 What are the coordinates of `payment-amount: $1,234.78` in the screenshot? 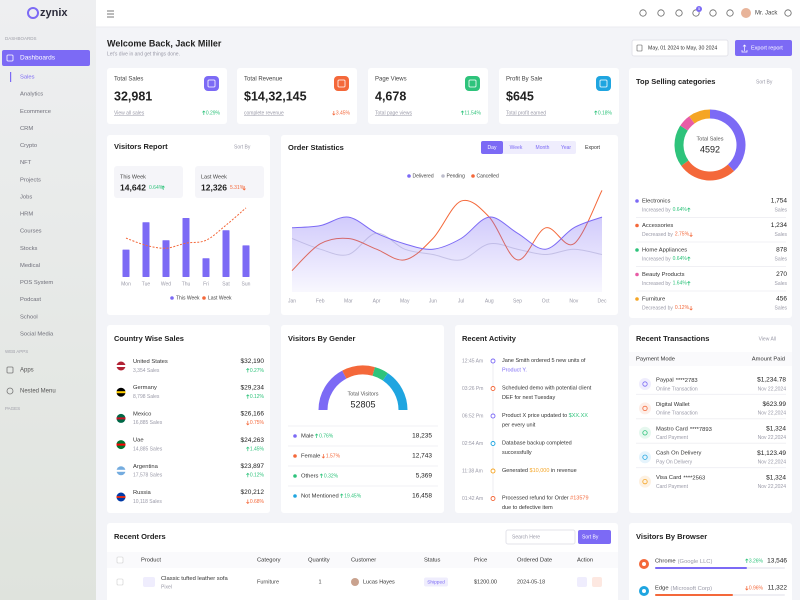 It's located at (771, 380).